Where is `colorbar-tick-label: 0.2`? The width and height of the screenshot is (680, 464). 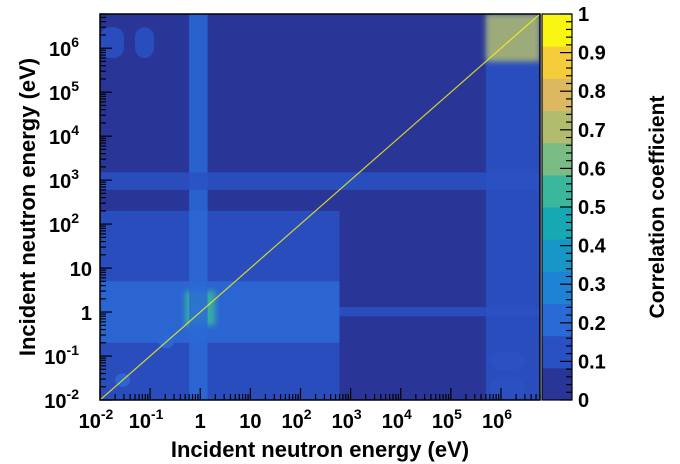
colorbar-tick-label: 0.2 is located at coordinates (592, 324).